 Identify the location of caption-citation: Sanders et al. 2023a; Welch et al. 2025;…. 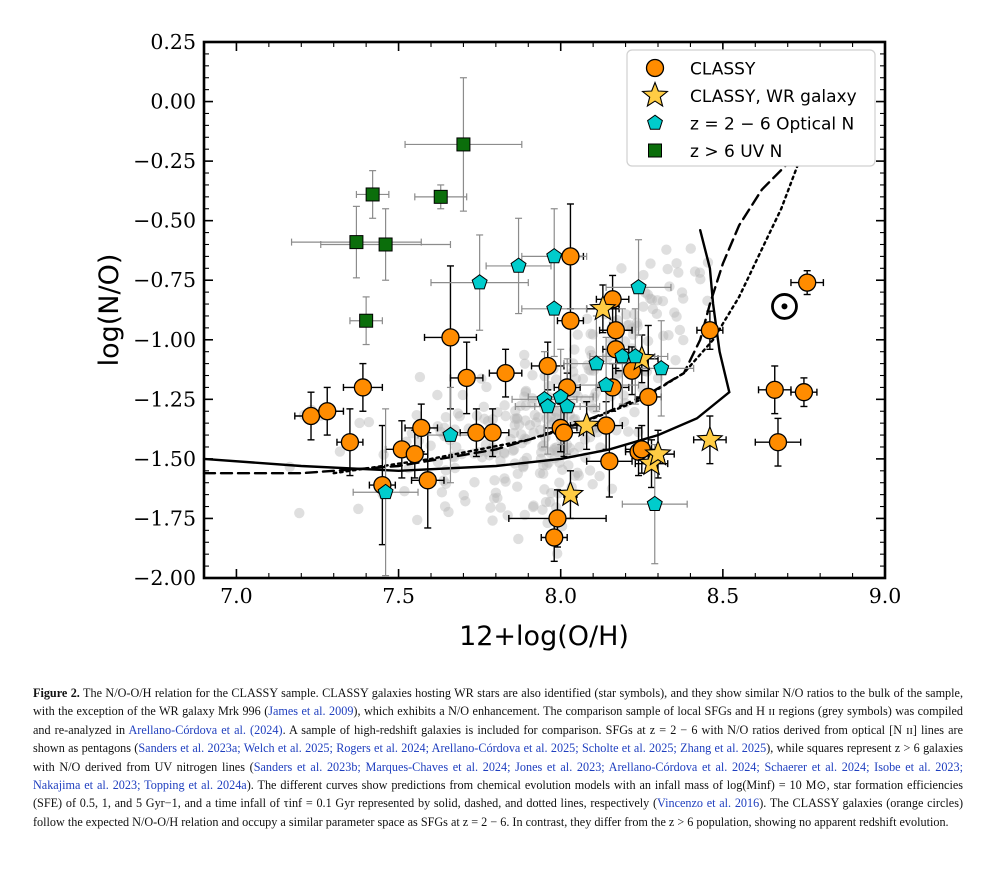
(452, 748).